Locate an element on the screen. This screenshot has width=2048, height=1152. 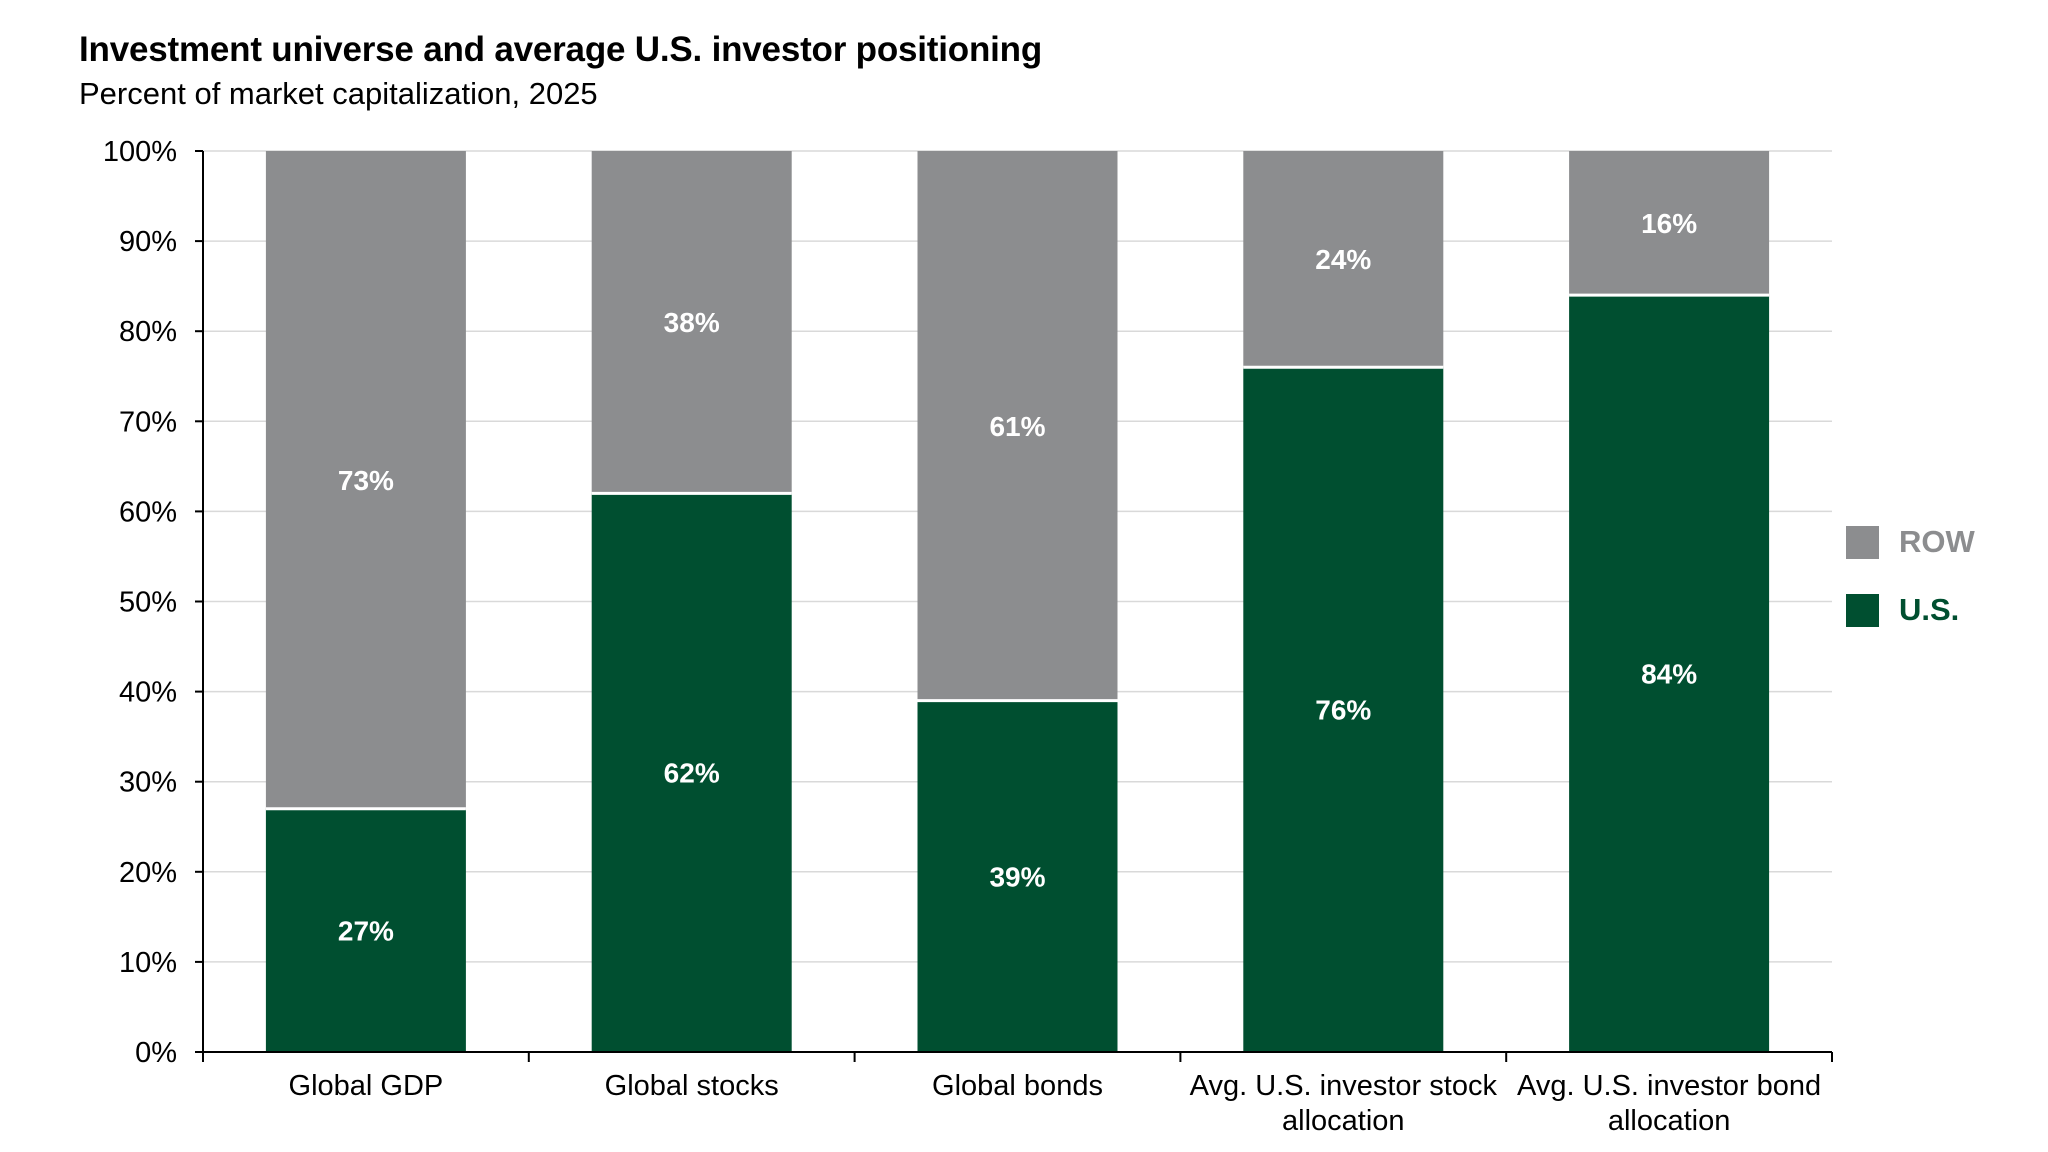
legend-label-us: U.S. is located at coordinates (1929, 609).